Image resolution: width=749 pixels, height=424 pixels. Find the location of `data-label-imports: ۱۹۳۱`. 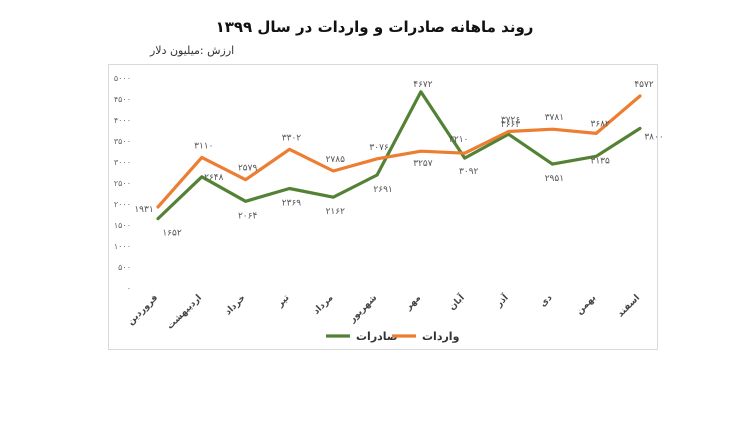

data-label-imports: ۱۹۳۱ is located at coordinates (143, 210).